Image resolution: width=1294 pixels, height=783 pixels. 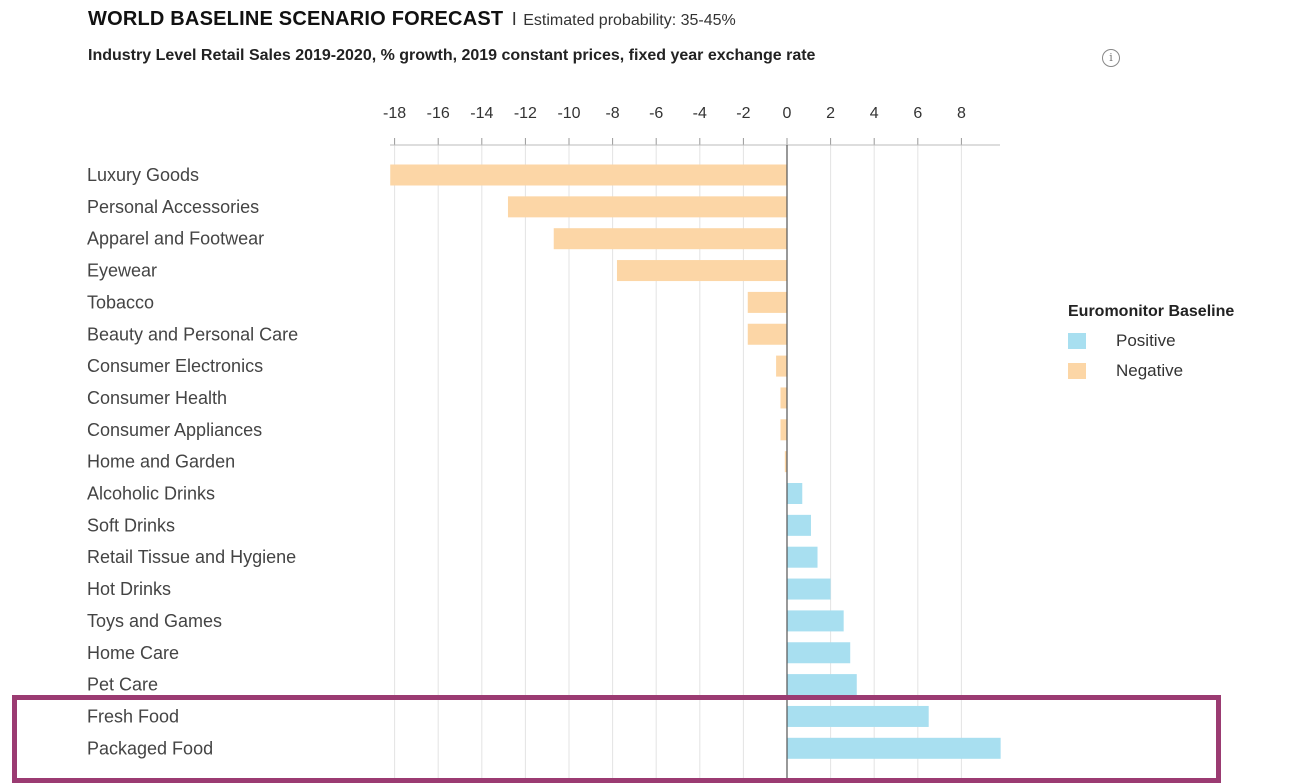 I want to click on x-tick-label: 4, so click(x=874, y=113).